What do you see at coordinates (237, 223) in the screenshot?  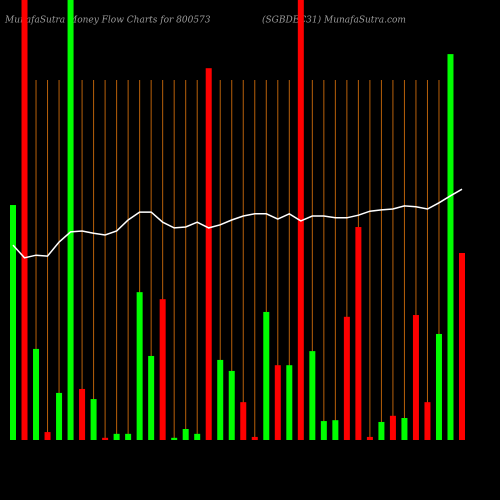 I see `money-flow-line` at bounding box center [237, 223].